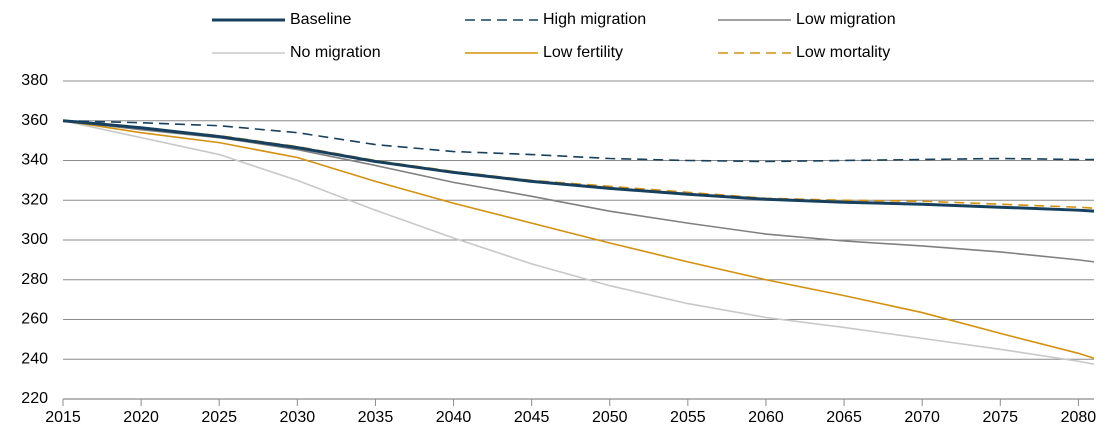  What do you see at coordinates (34, 279) in the screenshot?
I see `y-tick-label: 280` at bounding box center [34, 279].